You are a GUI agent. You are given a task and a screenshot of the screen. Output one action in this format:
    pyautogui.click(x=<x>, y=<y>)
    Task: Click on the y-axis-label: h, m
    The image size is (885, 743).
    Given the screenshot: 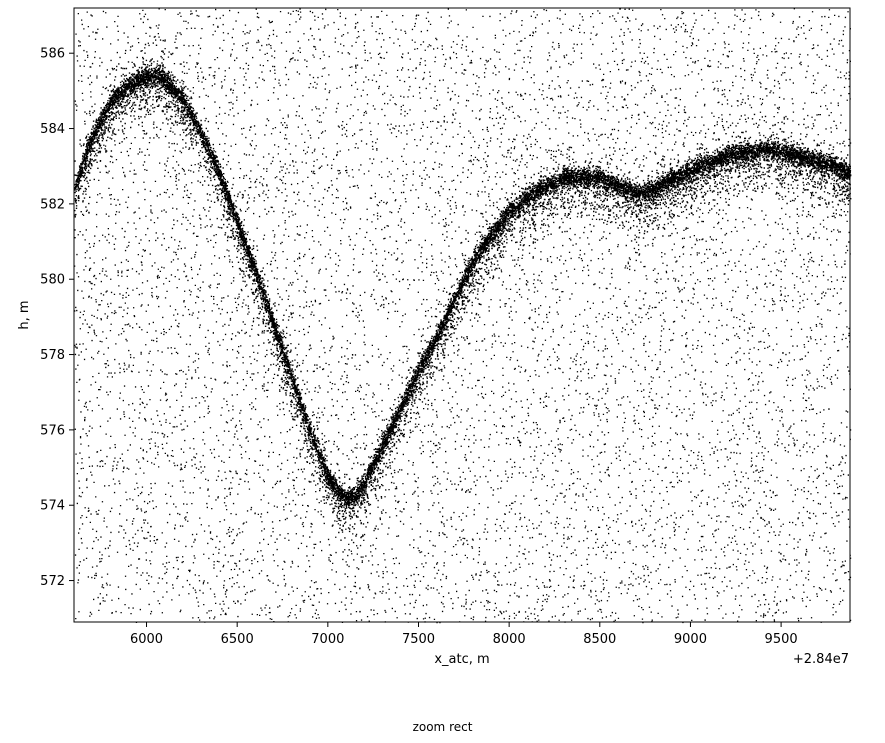 What is the action you would take?
    pyautogui.click(x=24, y=314)
    